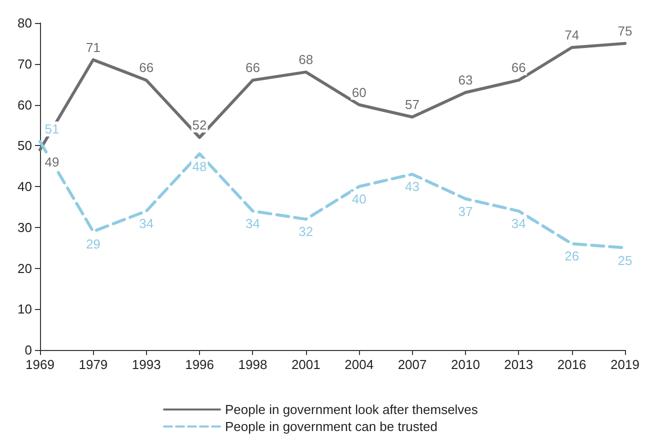 The width and height of the screenshot is (653, 448). I want to click on x-tick-label: 1996, so click(199, 364).